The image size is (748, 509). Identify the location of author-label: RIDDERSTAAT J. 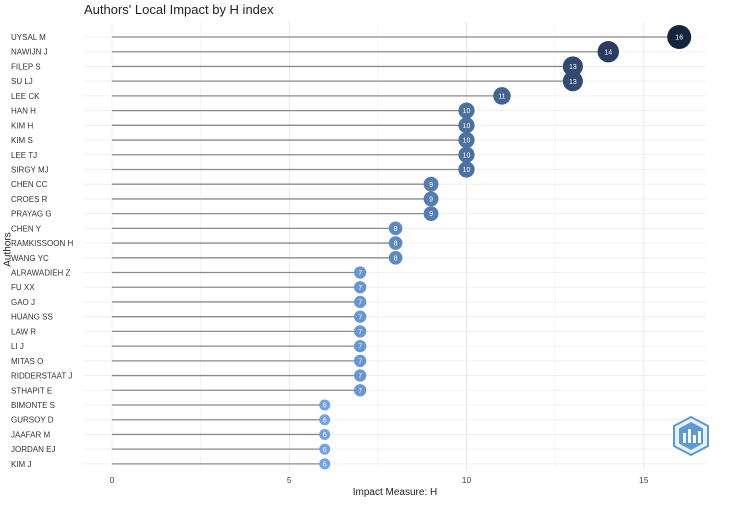
(41, 376).